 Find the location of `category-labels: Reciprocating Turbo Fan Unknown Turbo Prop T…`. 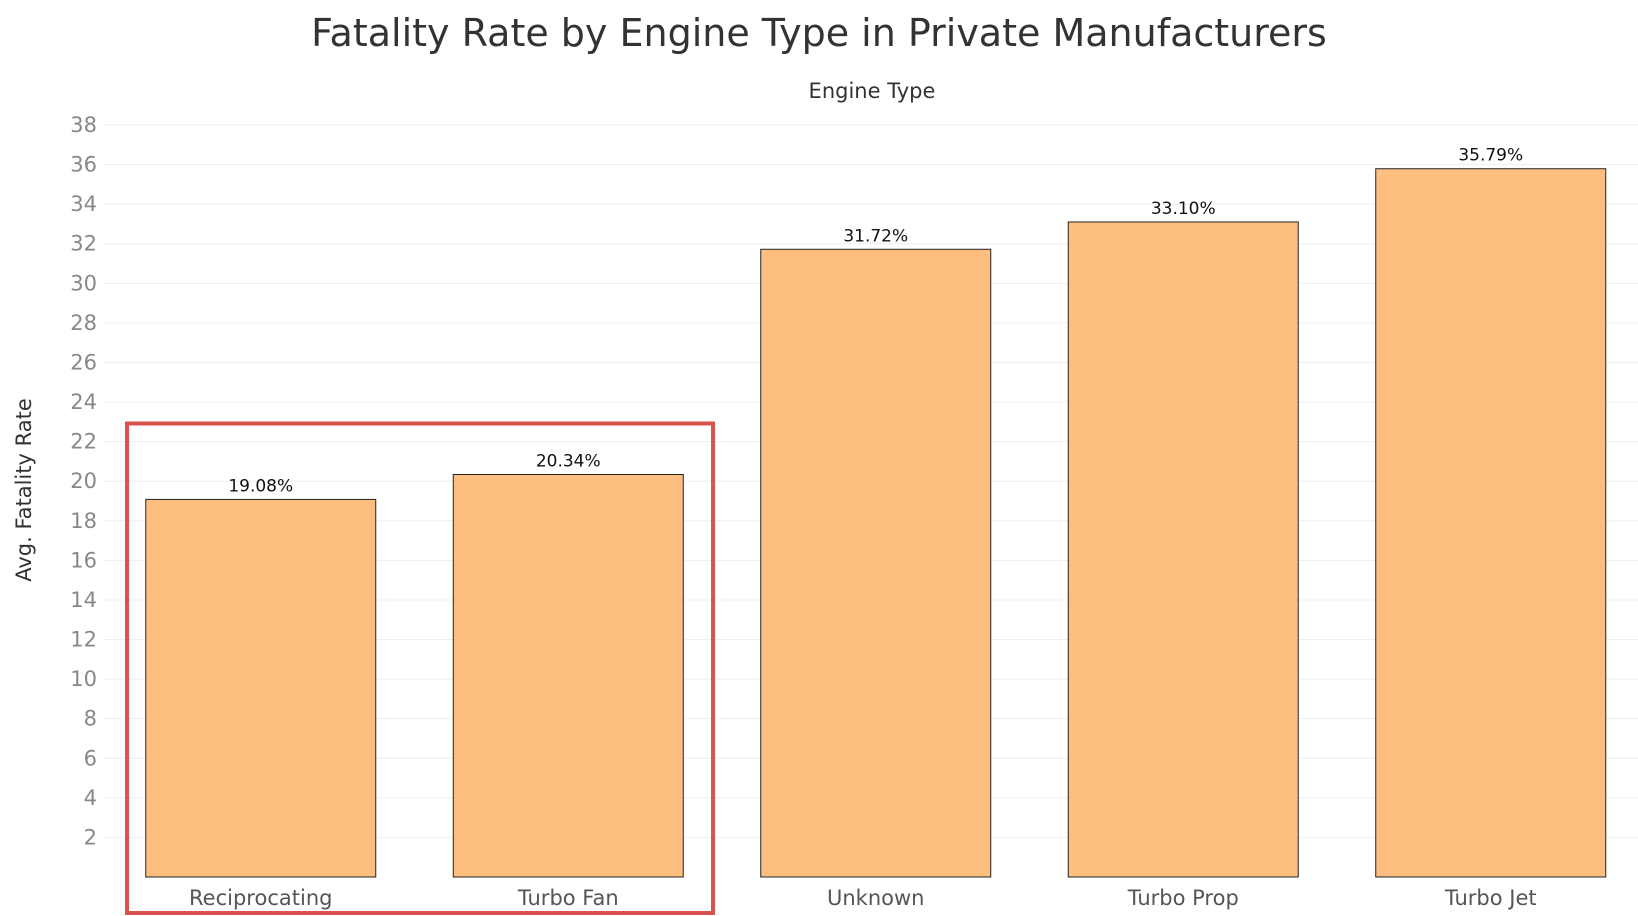

category-labels: Reciprocating Turbo Fan Unknown Turbo Prop T… is located at coordinates (863, 898).